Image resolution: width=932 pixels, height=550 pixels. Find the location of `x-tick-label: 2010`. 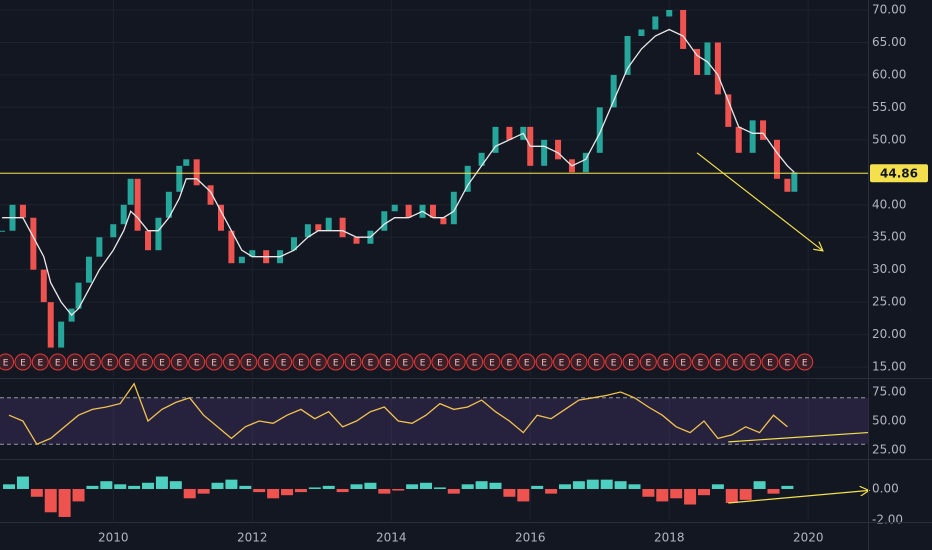

x-tick-label: 2010 is located at coordinates (113, 538).